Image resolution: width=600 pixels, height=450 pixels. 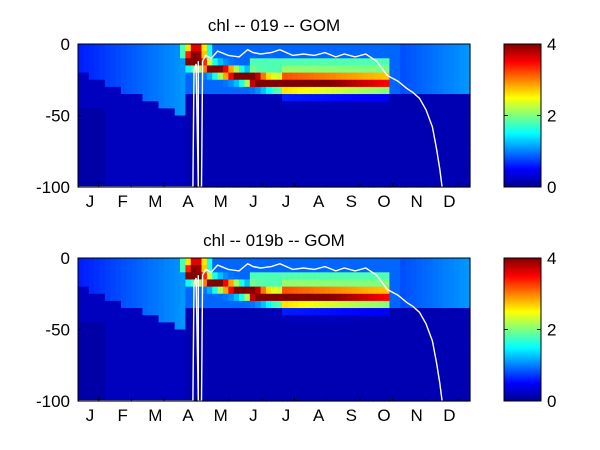 I want to click on x-tick-label: O, so click(x=383, y=201).